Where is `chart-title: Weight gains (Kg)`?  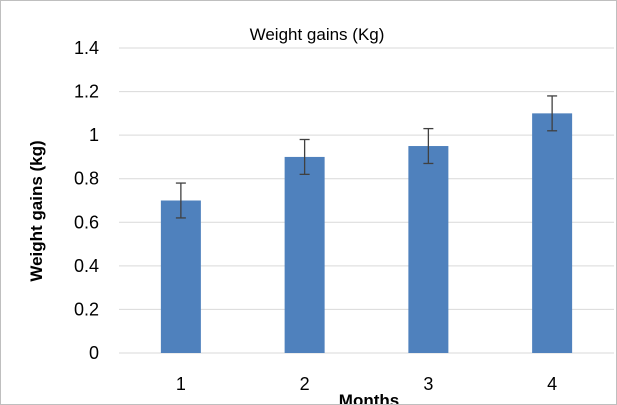 chart-title: Weight gains (Kg) is located at coordinates (317, 34).